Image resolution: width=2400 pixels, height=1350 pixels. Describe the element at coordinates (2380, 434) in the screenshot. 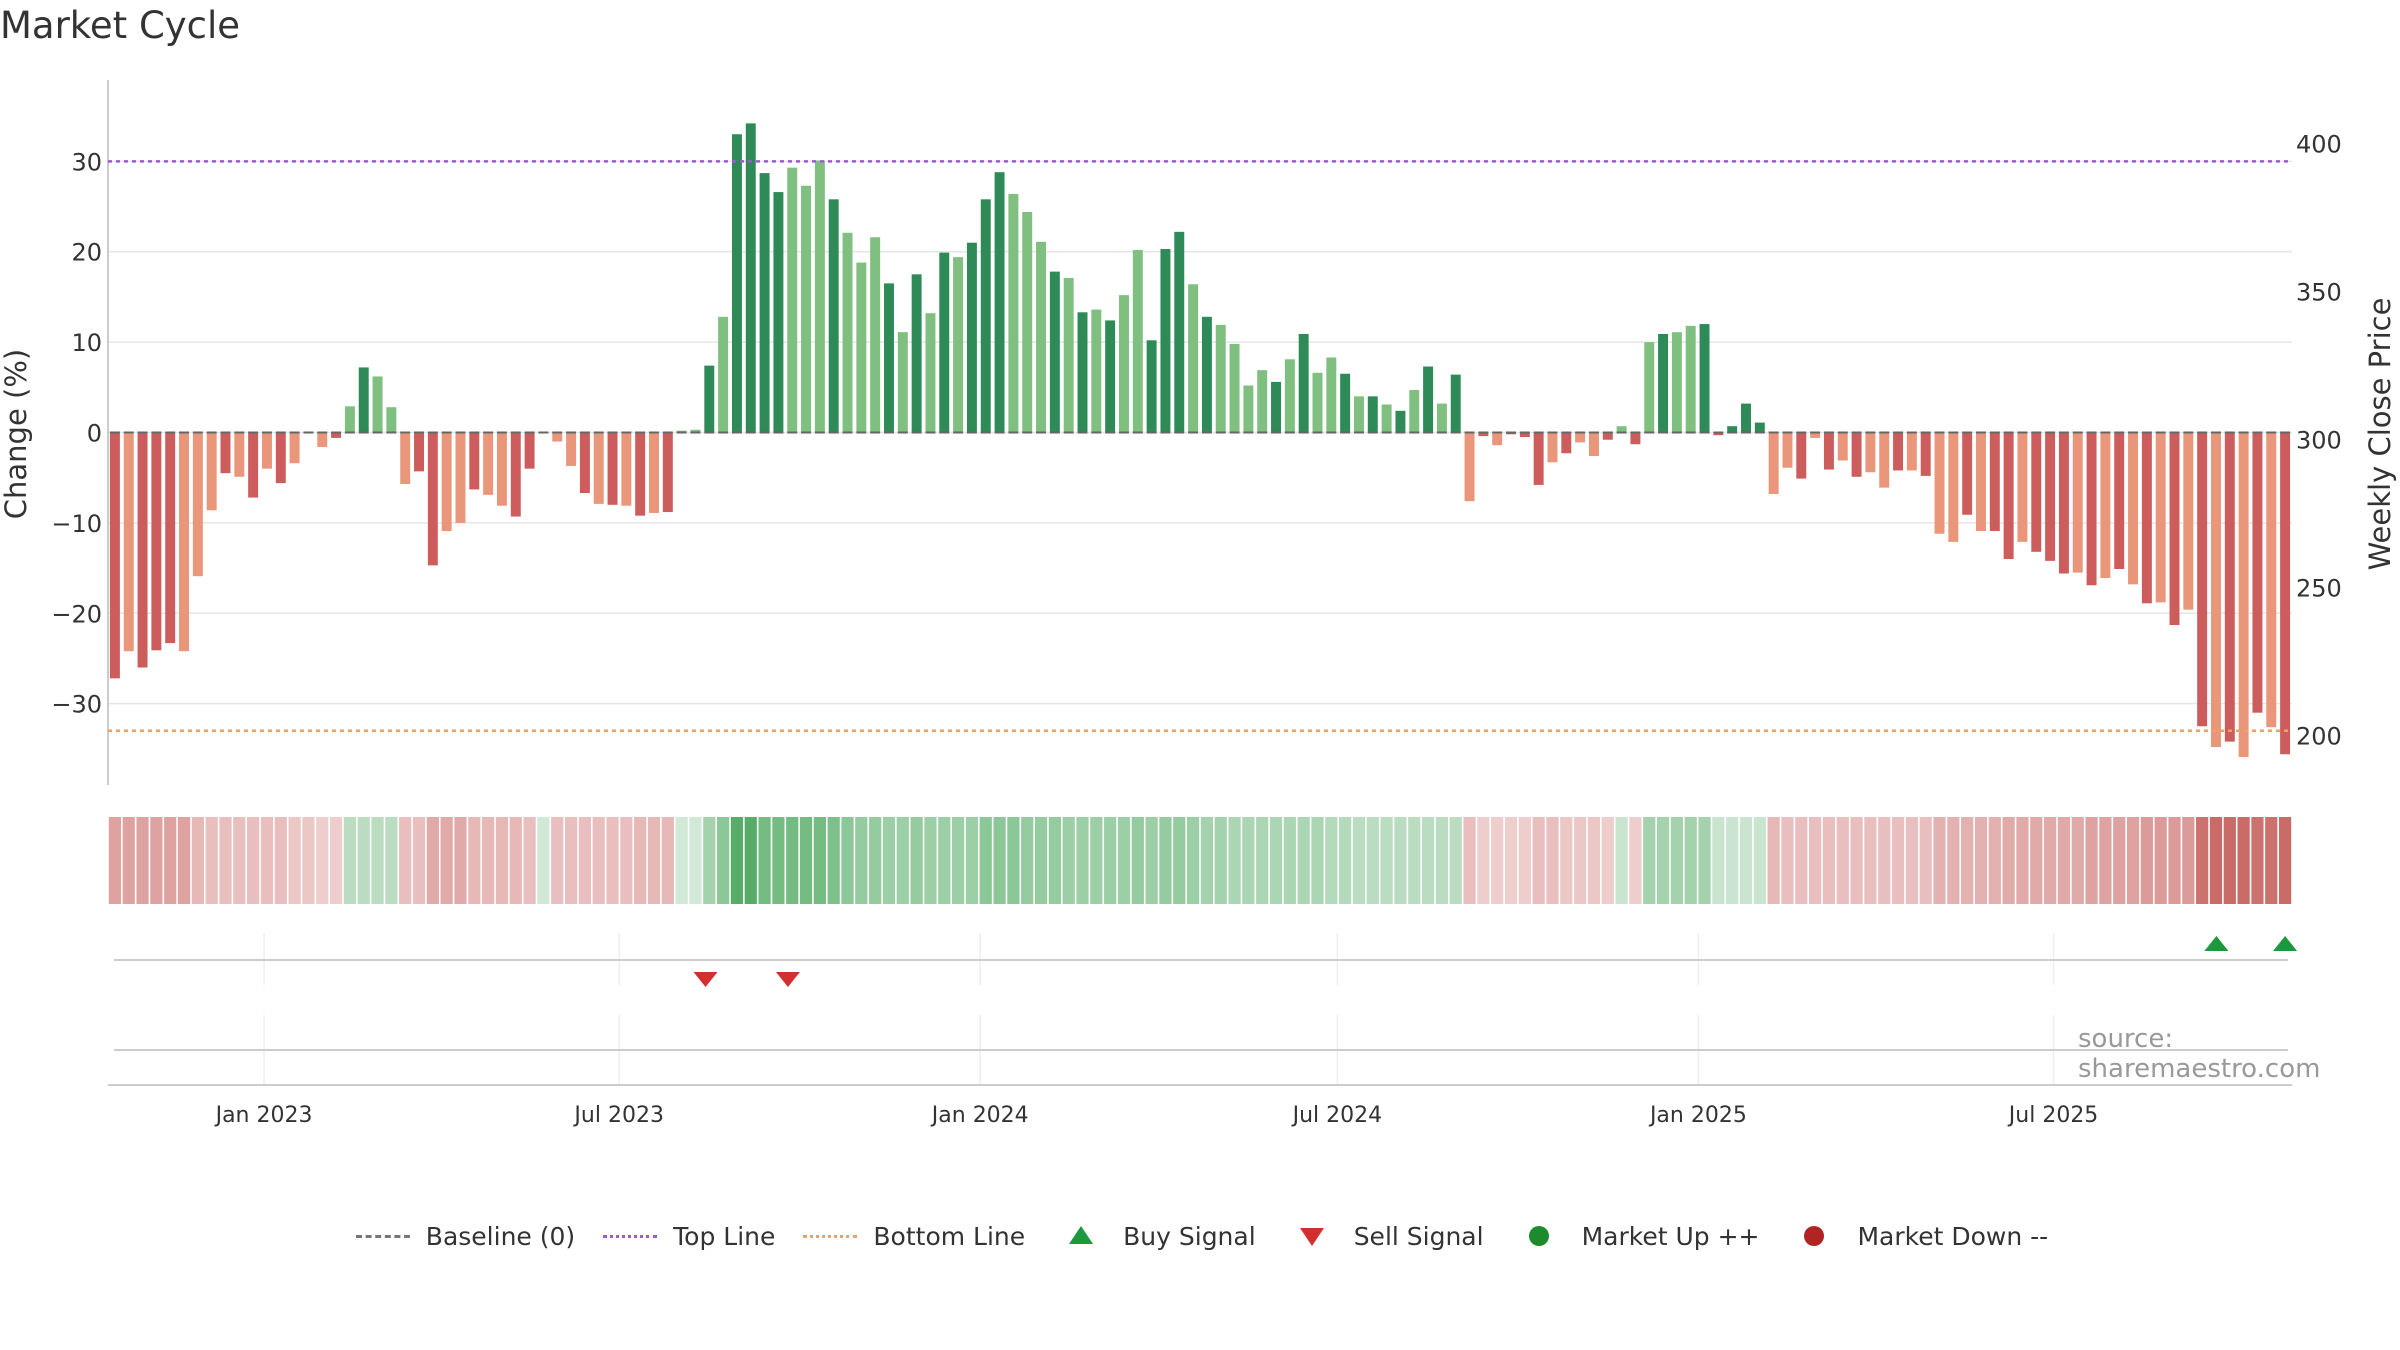

I see `y2-axis-label: Weekly Close Price` at that location.